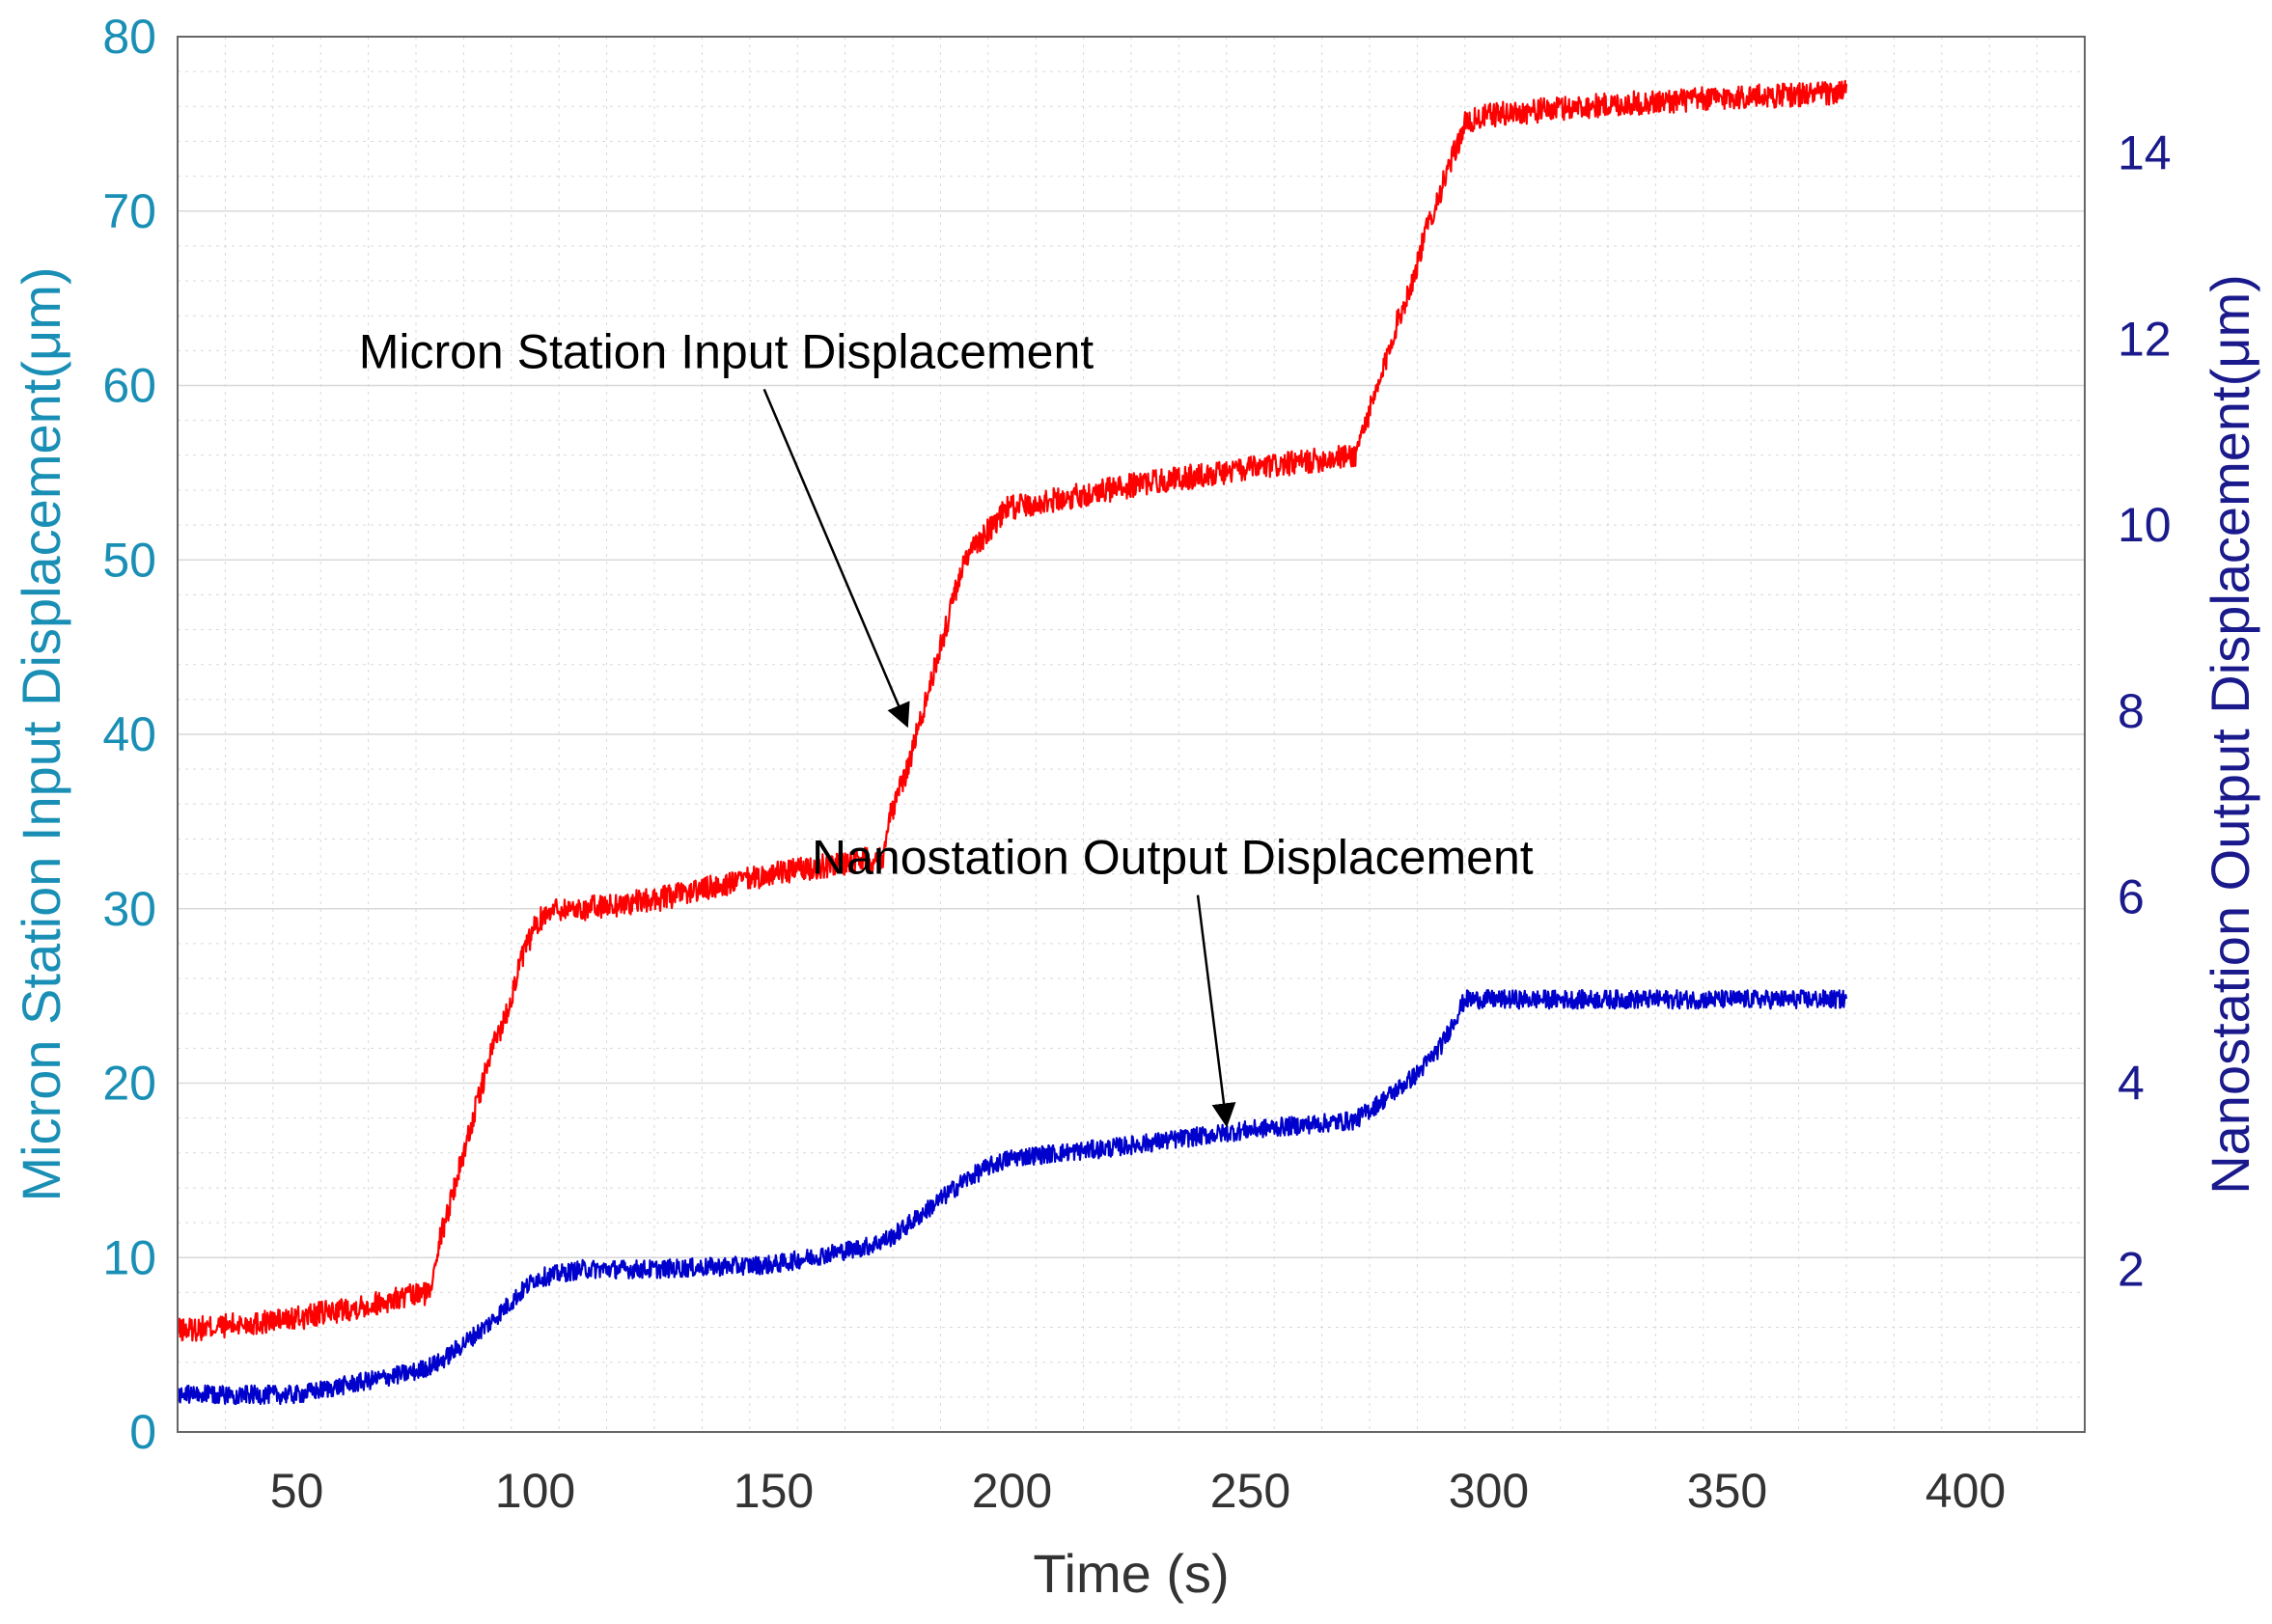 This screenshot has height=1624, width=2272. What do you see at coordinates (129, 1084) in the screenshot?
I see `left-y-tick-label: 20` at bounding box center [129, 1084].